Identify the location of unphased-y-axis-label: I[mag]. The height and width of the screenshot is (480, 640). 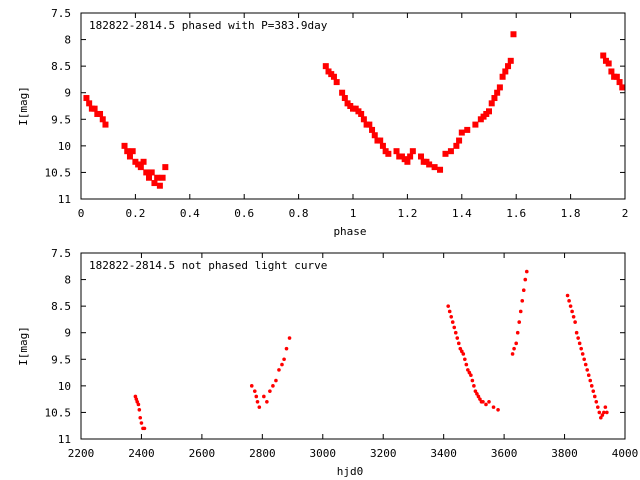
(23, 346).